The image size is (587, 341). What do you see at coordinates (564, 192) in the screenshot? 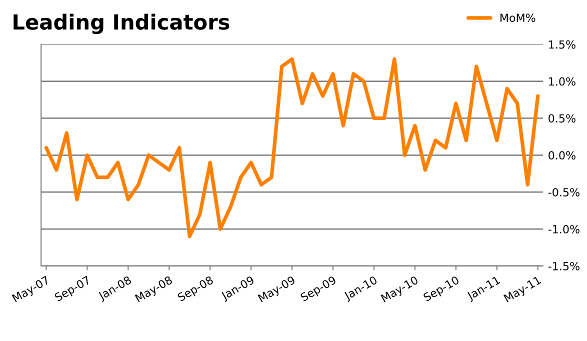
I see `y-tick-label: -0.5%` at bounding box center [564, 192].